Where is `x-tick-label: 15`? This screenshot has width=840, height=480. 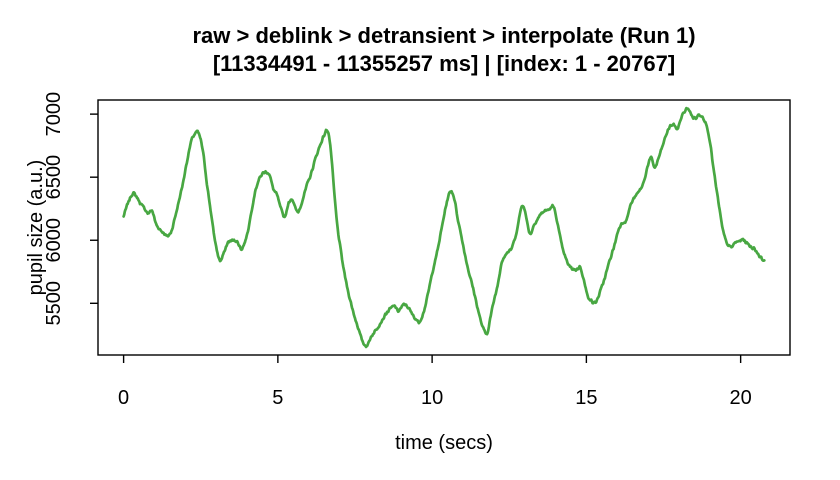
x-tick-label: 15 is located at coordinates (586, 398).